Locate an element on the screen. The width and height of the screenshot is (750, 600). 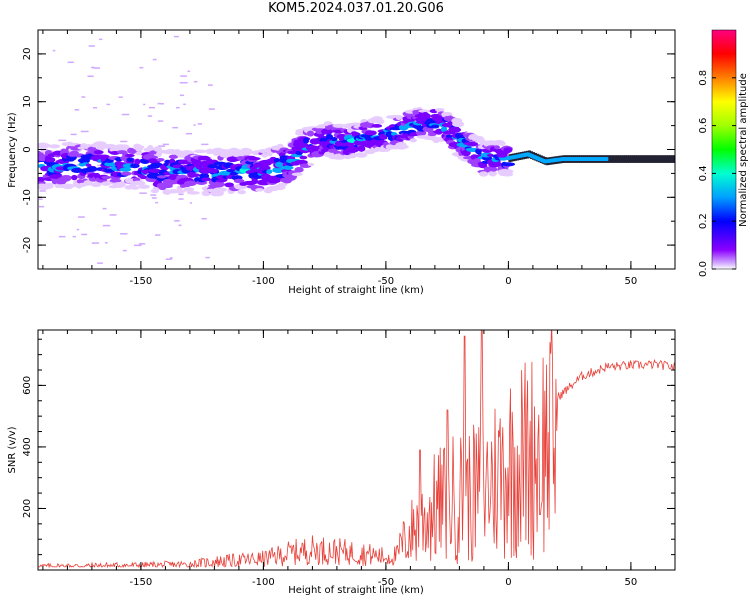
snr-x-tick-label: -100 is located at coordinates (263, 582).